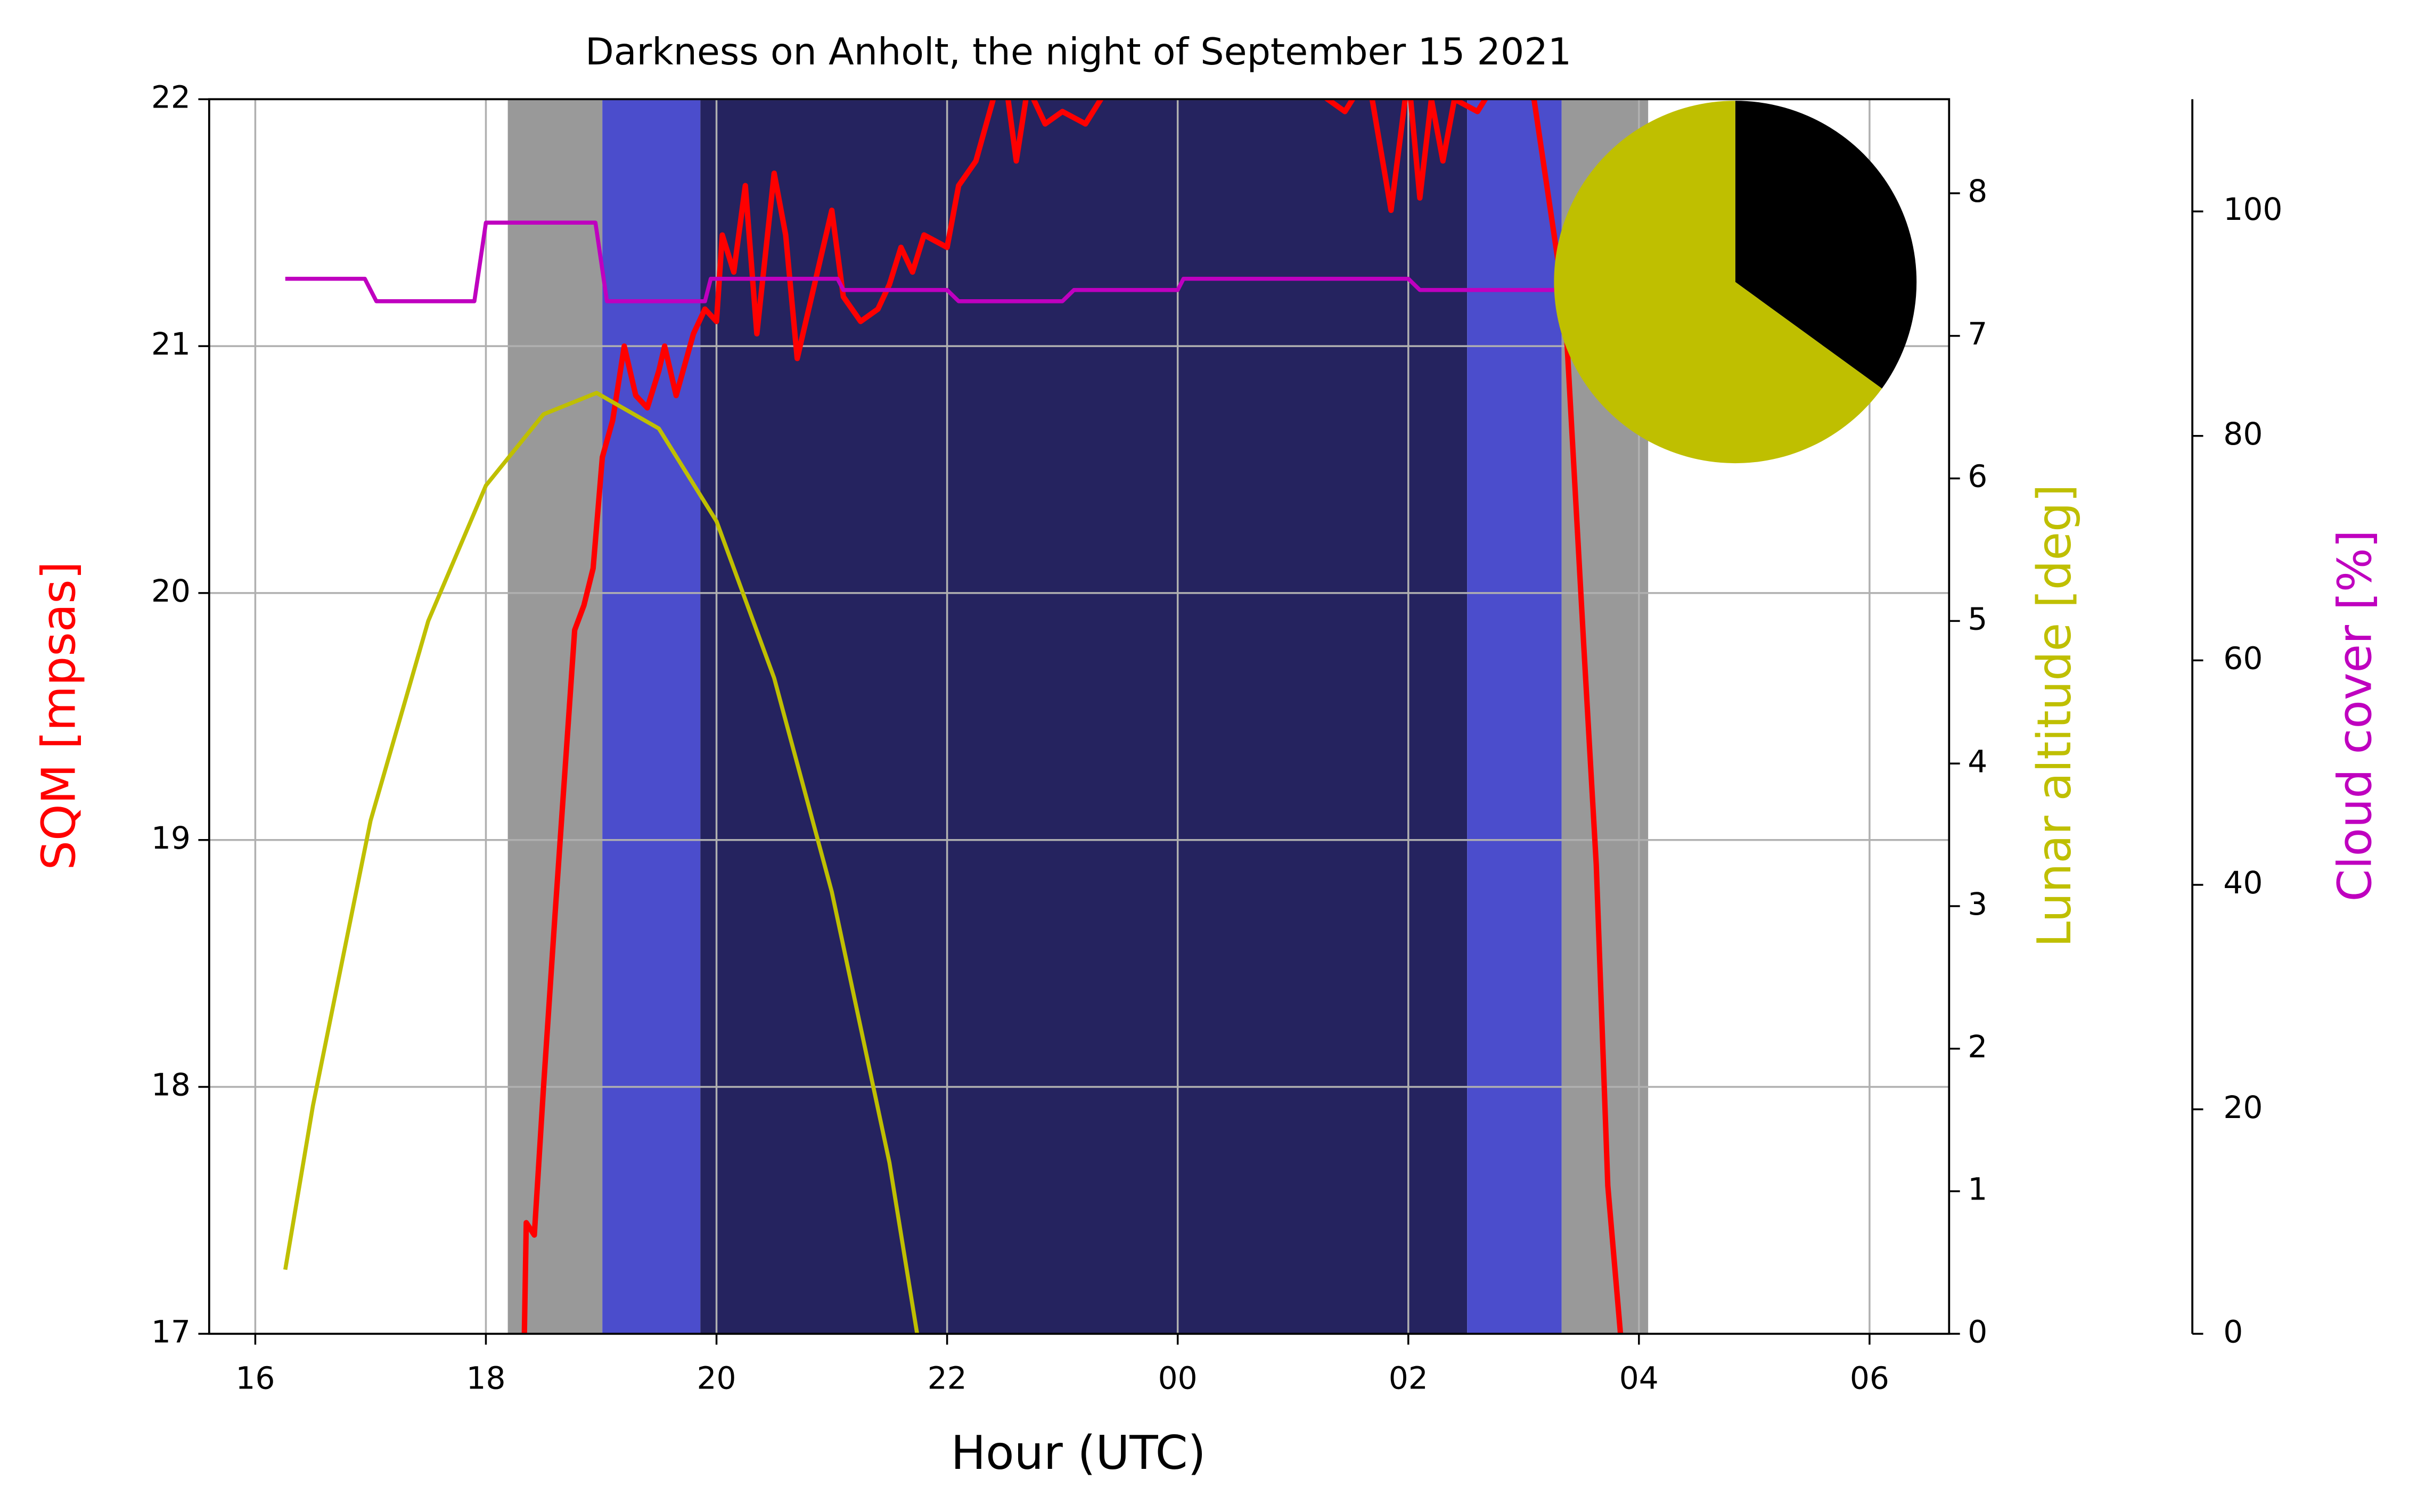 The height and width of the screenshot is (1512, 2417). I want to click on y2-tick-label: 1, so click(1978, 1189).